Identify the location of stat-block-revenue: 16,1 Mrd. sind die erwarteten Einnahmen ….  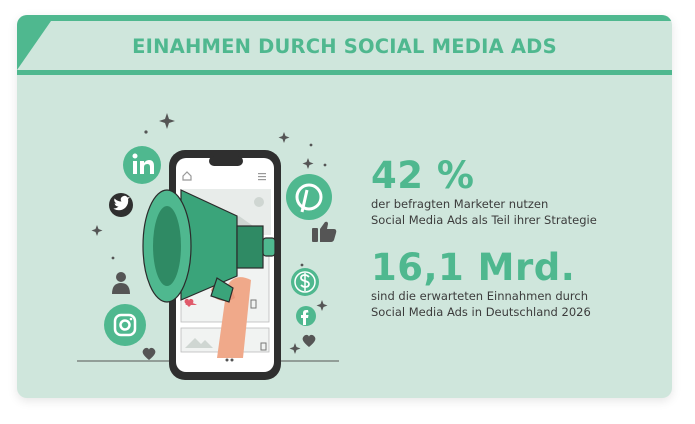
(481, 284).